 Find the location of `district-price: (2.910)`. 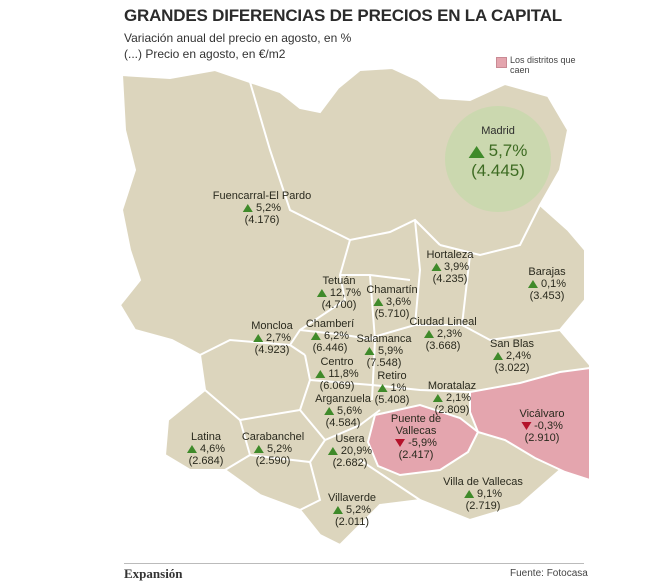

district-price: (2.910) is located at coordinates (542, 438).